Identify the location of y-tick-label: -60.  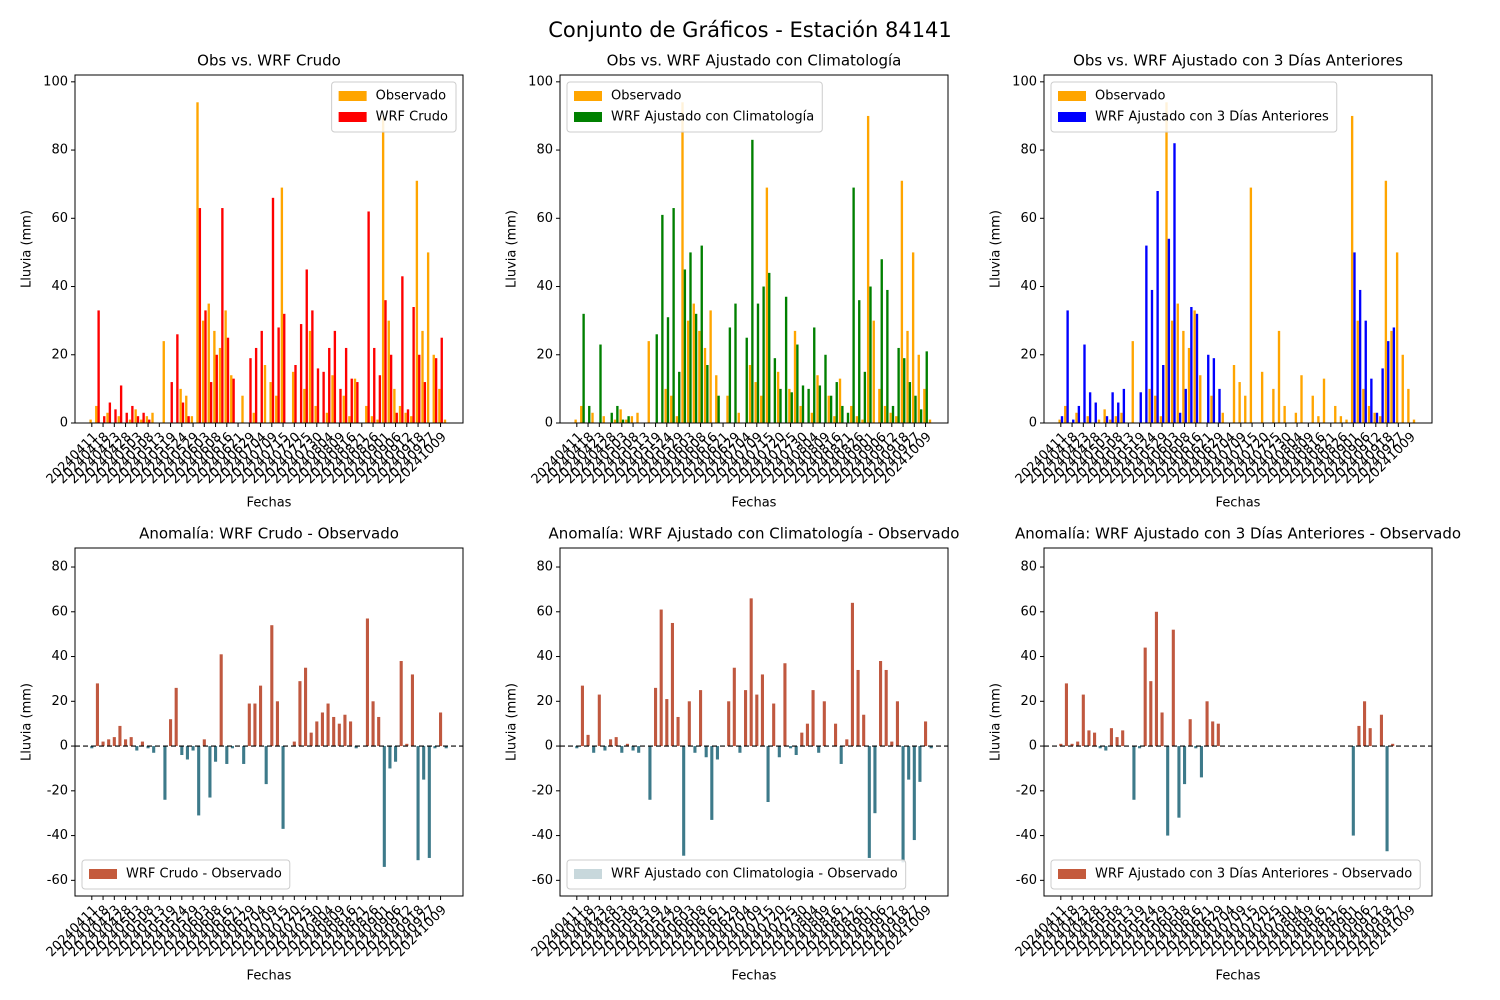
(1026, 880).